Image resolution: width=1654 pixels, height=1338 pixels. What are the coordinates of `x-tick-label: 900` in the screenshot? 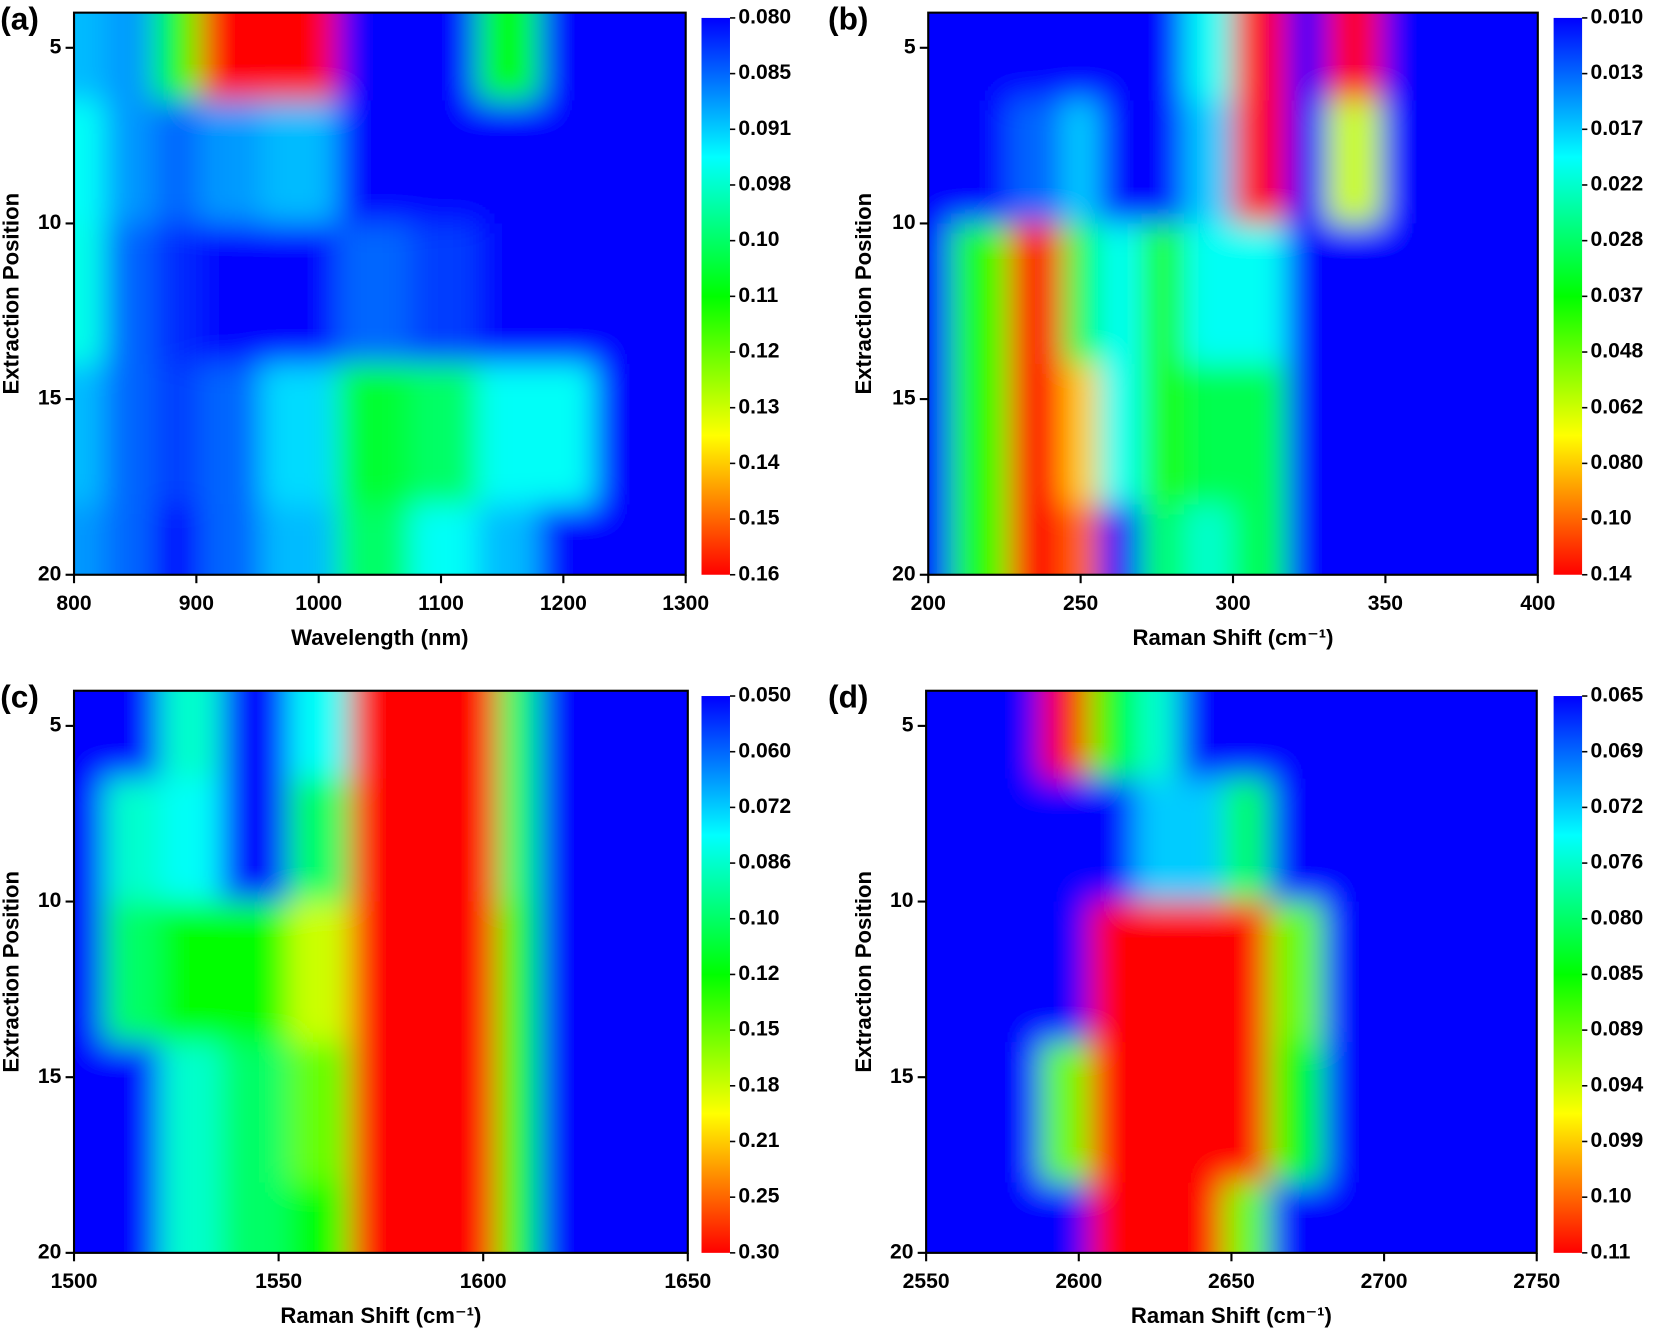 It's located at (196, 603).